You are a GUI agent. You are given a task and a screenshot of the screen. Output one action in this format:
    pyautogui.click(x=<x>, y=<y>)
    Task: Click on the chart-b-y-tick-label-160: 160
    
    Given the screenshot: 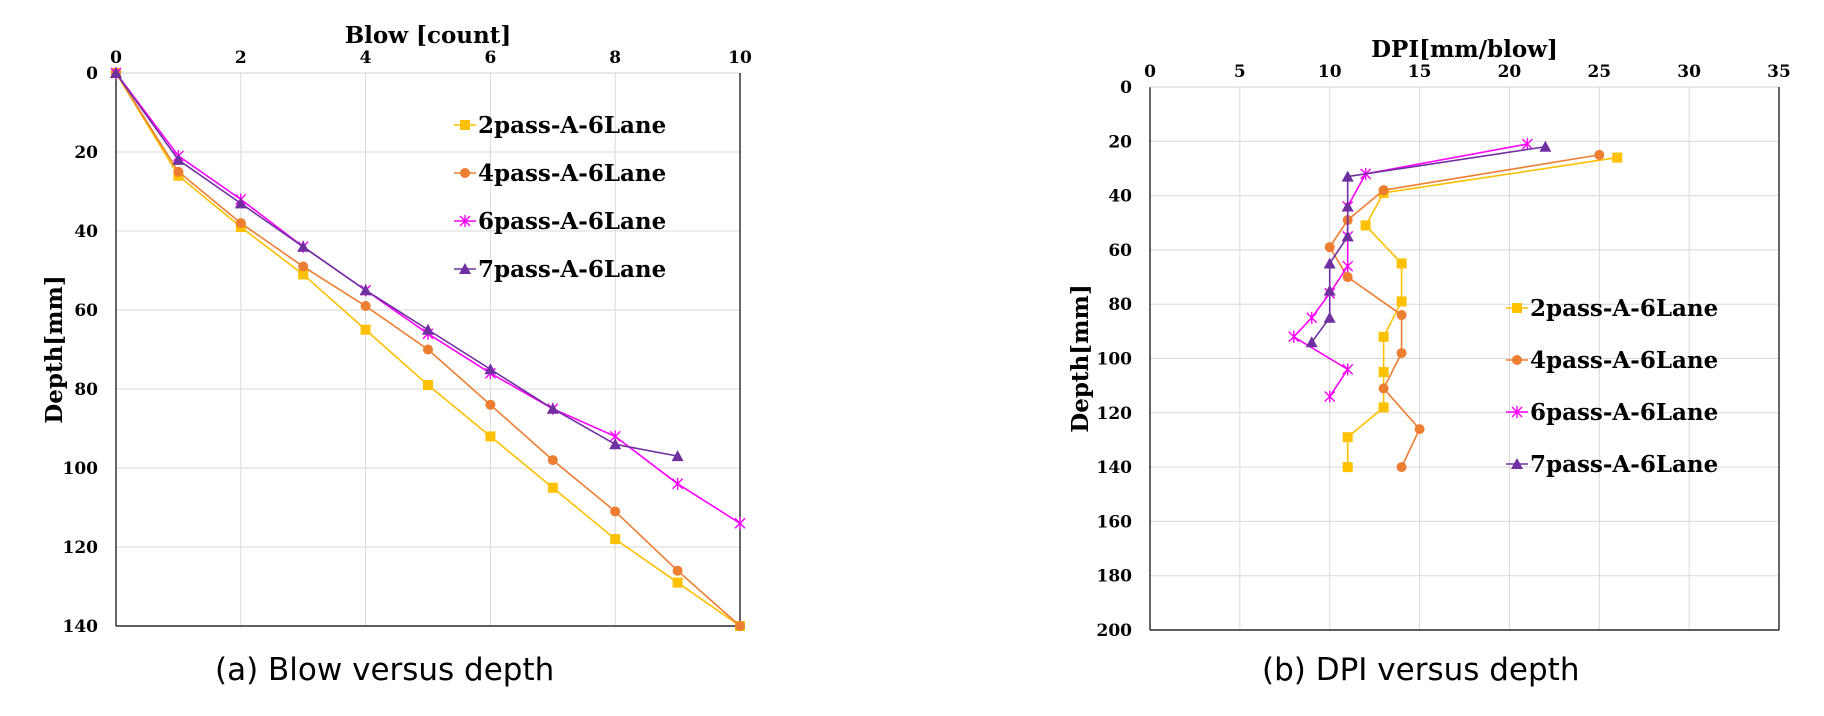 What is the action you would take?
    pyautogui.click(x=1115, y=522)
    